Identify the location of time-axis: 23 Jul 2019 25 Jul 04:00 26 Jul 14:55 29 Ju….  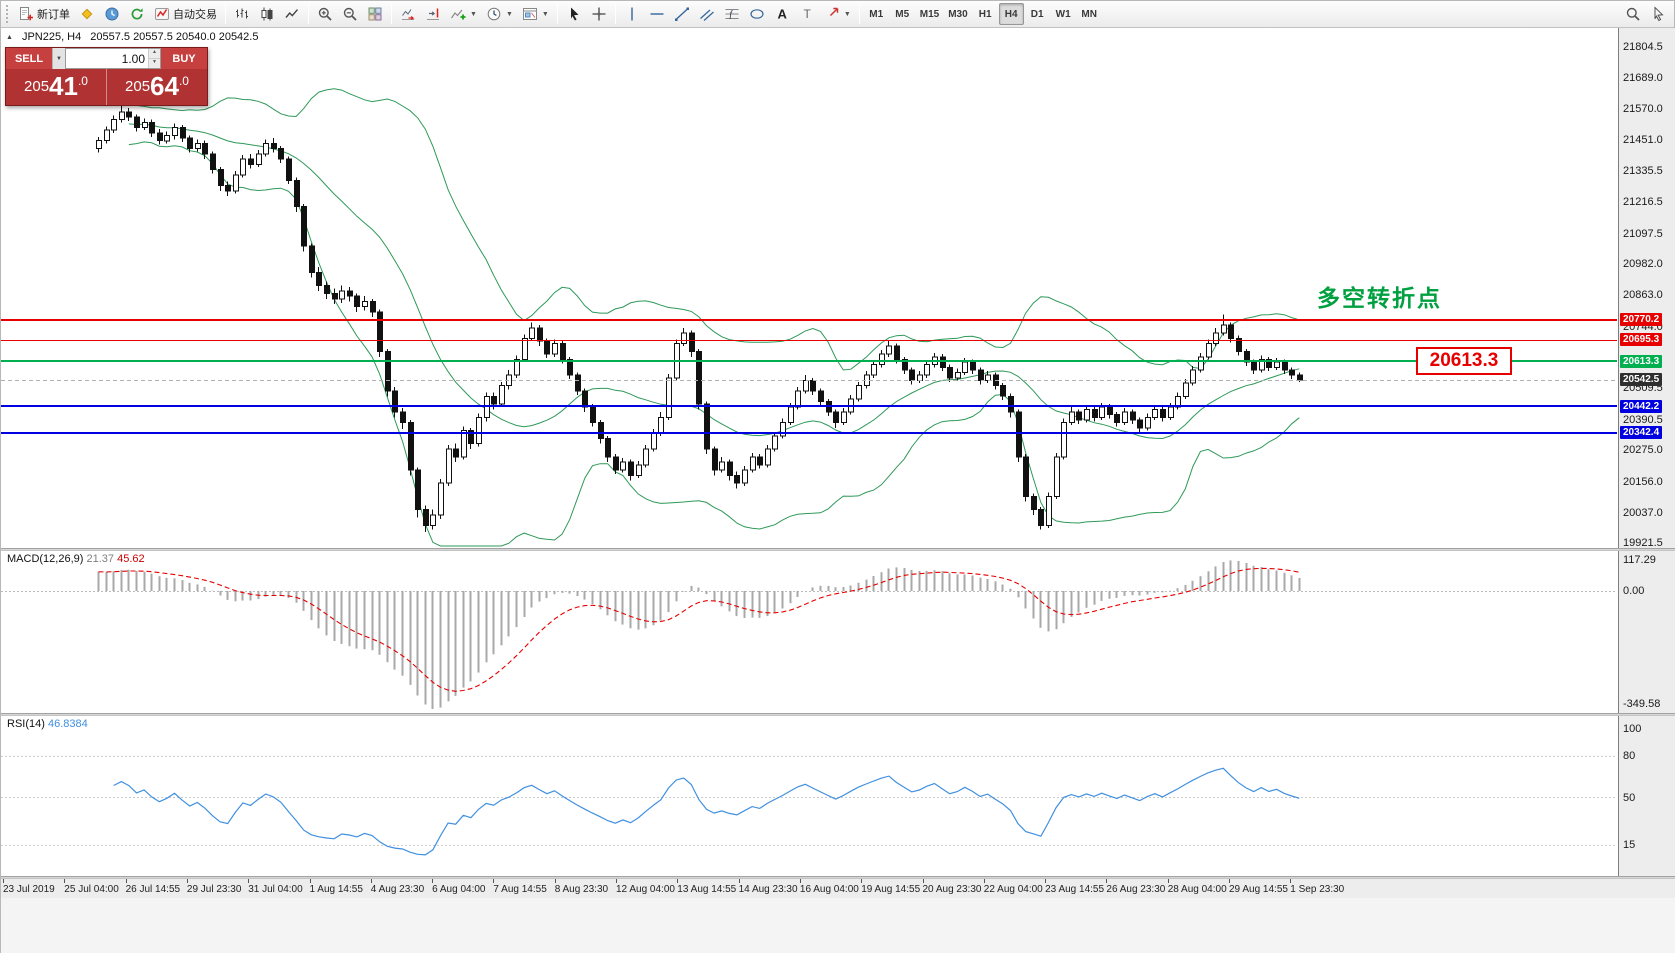
(838, 888).